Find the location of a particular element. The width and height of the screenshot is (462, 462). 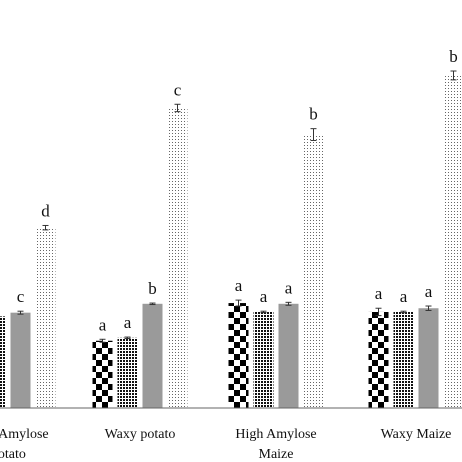

category-label: Maize is located at coordinates (276, 454).